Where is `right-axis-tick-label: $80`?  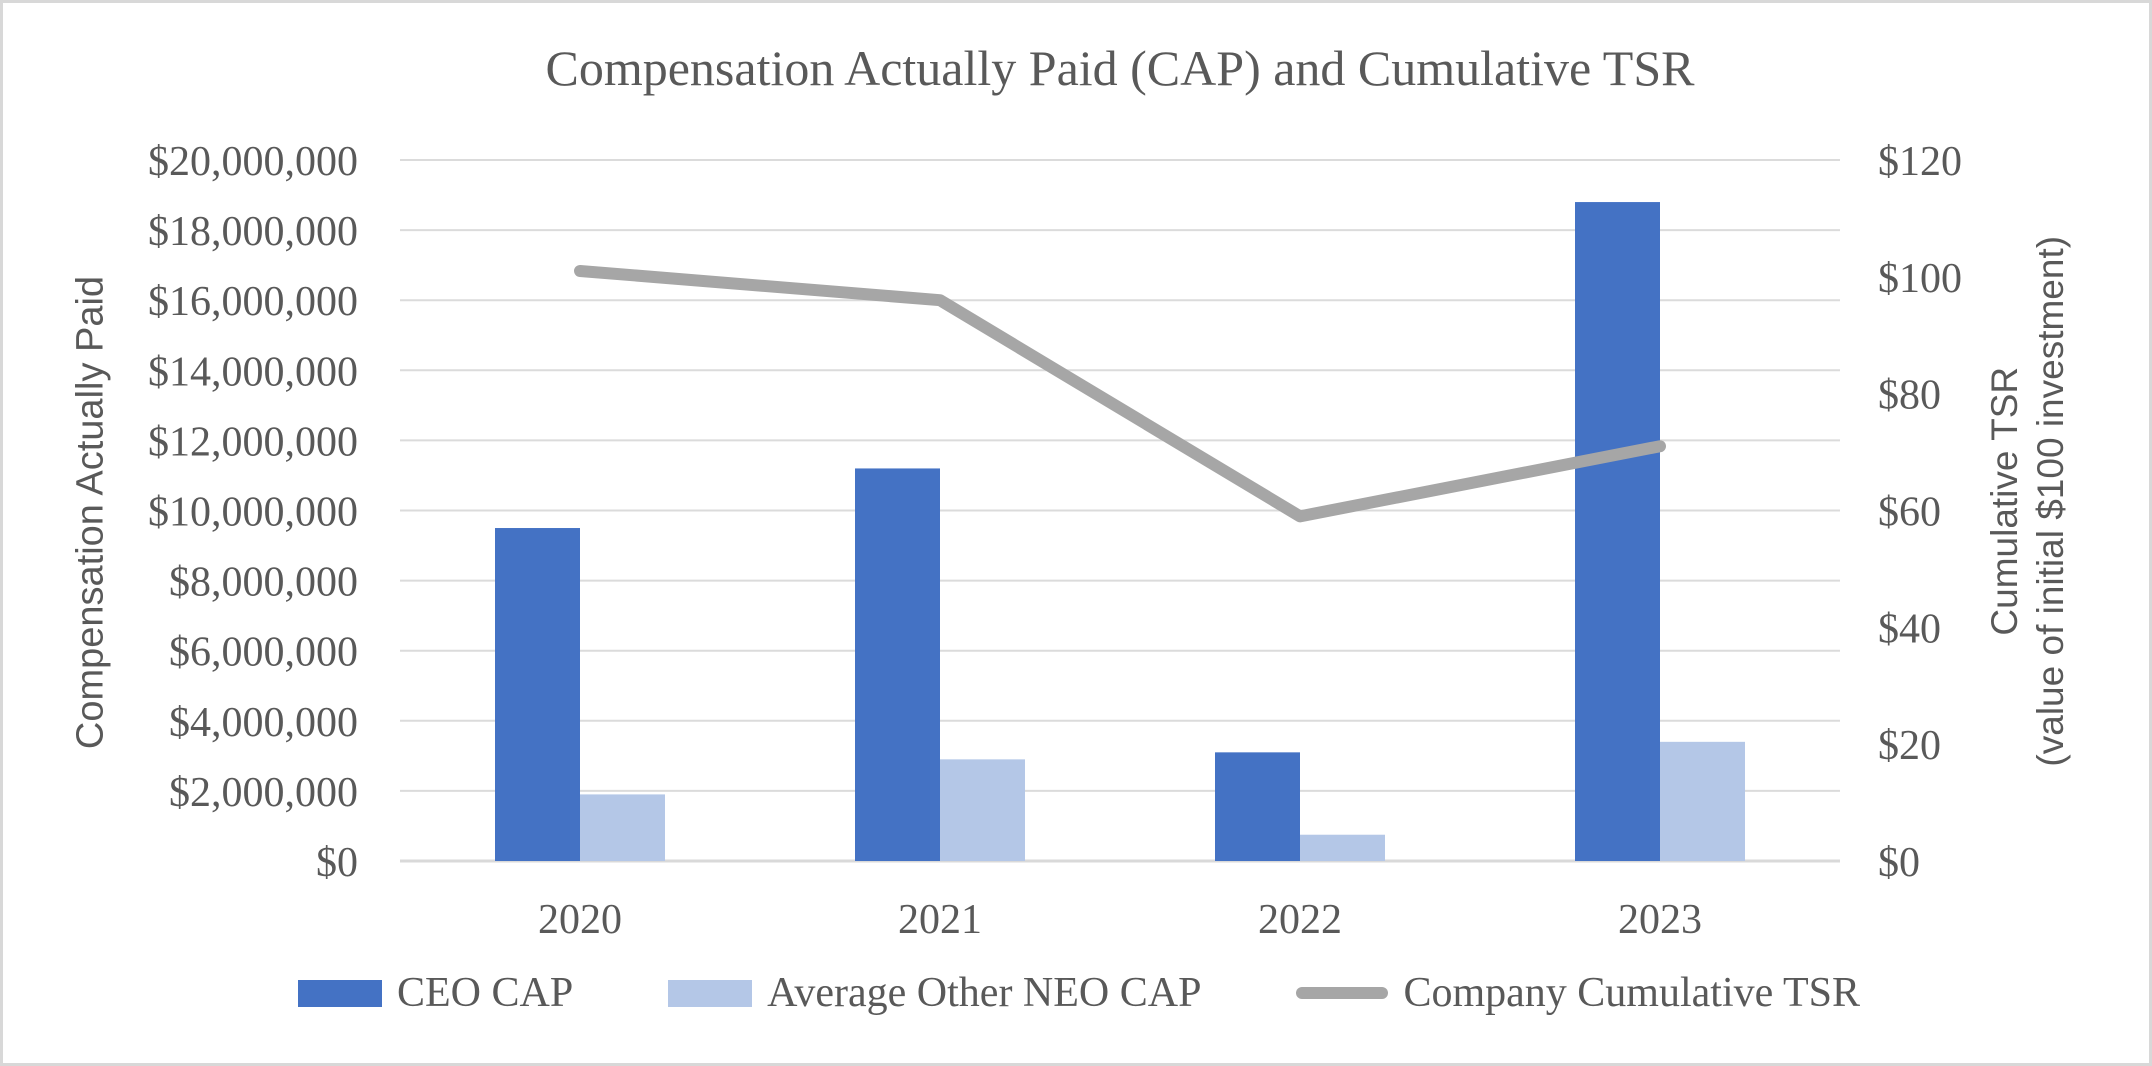 right-axis-tick-label: $80 is located at coordinates (1909, 396).